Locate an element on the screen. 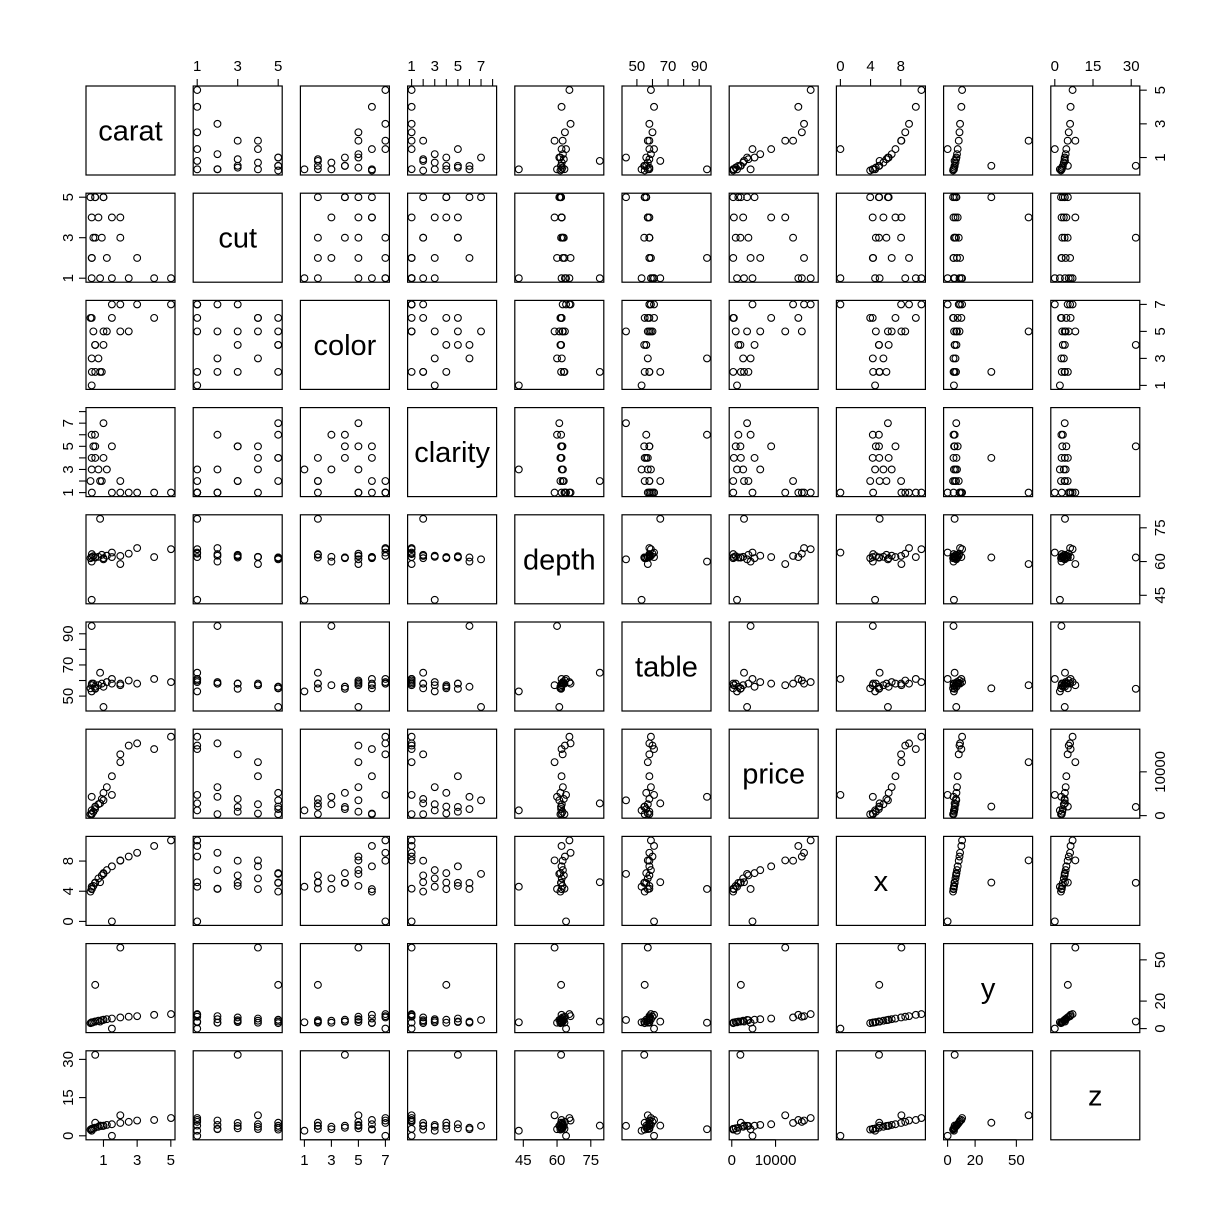 The width and height of the screenshot is (1224, 1224). panel-z-vs-x is located at coordinates (881, 1095).